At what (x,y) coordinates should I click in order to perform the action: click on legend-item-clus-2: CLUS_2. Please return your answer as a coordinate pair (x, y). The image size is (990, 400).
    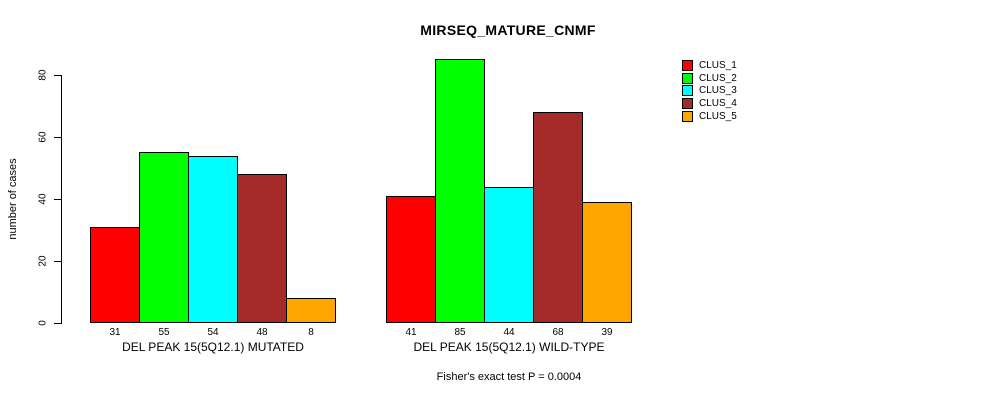
    Looking at the image, I should click on (709, 78).